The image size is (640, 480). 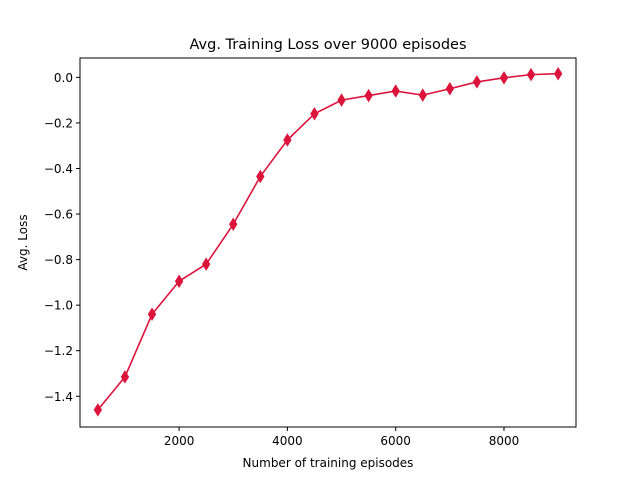 What do you see at coordinates (58, 123) in the screenshot?
I see `y-tick-label: −0.2` at bounding box center [58, 123].